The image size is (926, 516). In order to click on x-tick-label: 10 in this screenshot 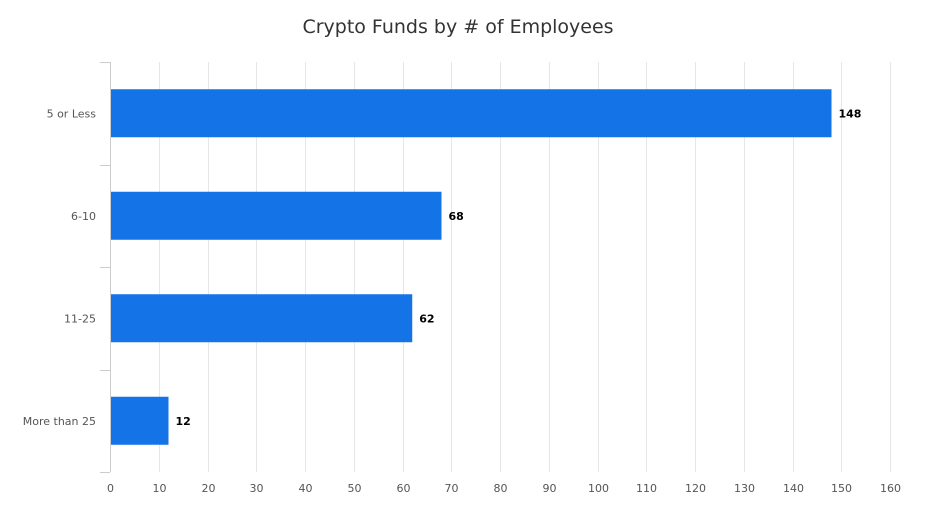, I will do `click(160, 488)`.